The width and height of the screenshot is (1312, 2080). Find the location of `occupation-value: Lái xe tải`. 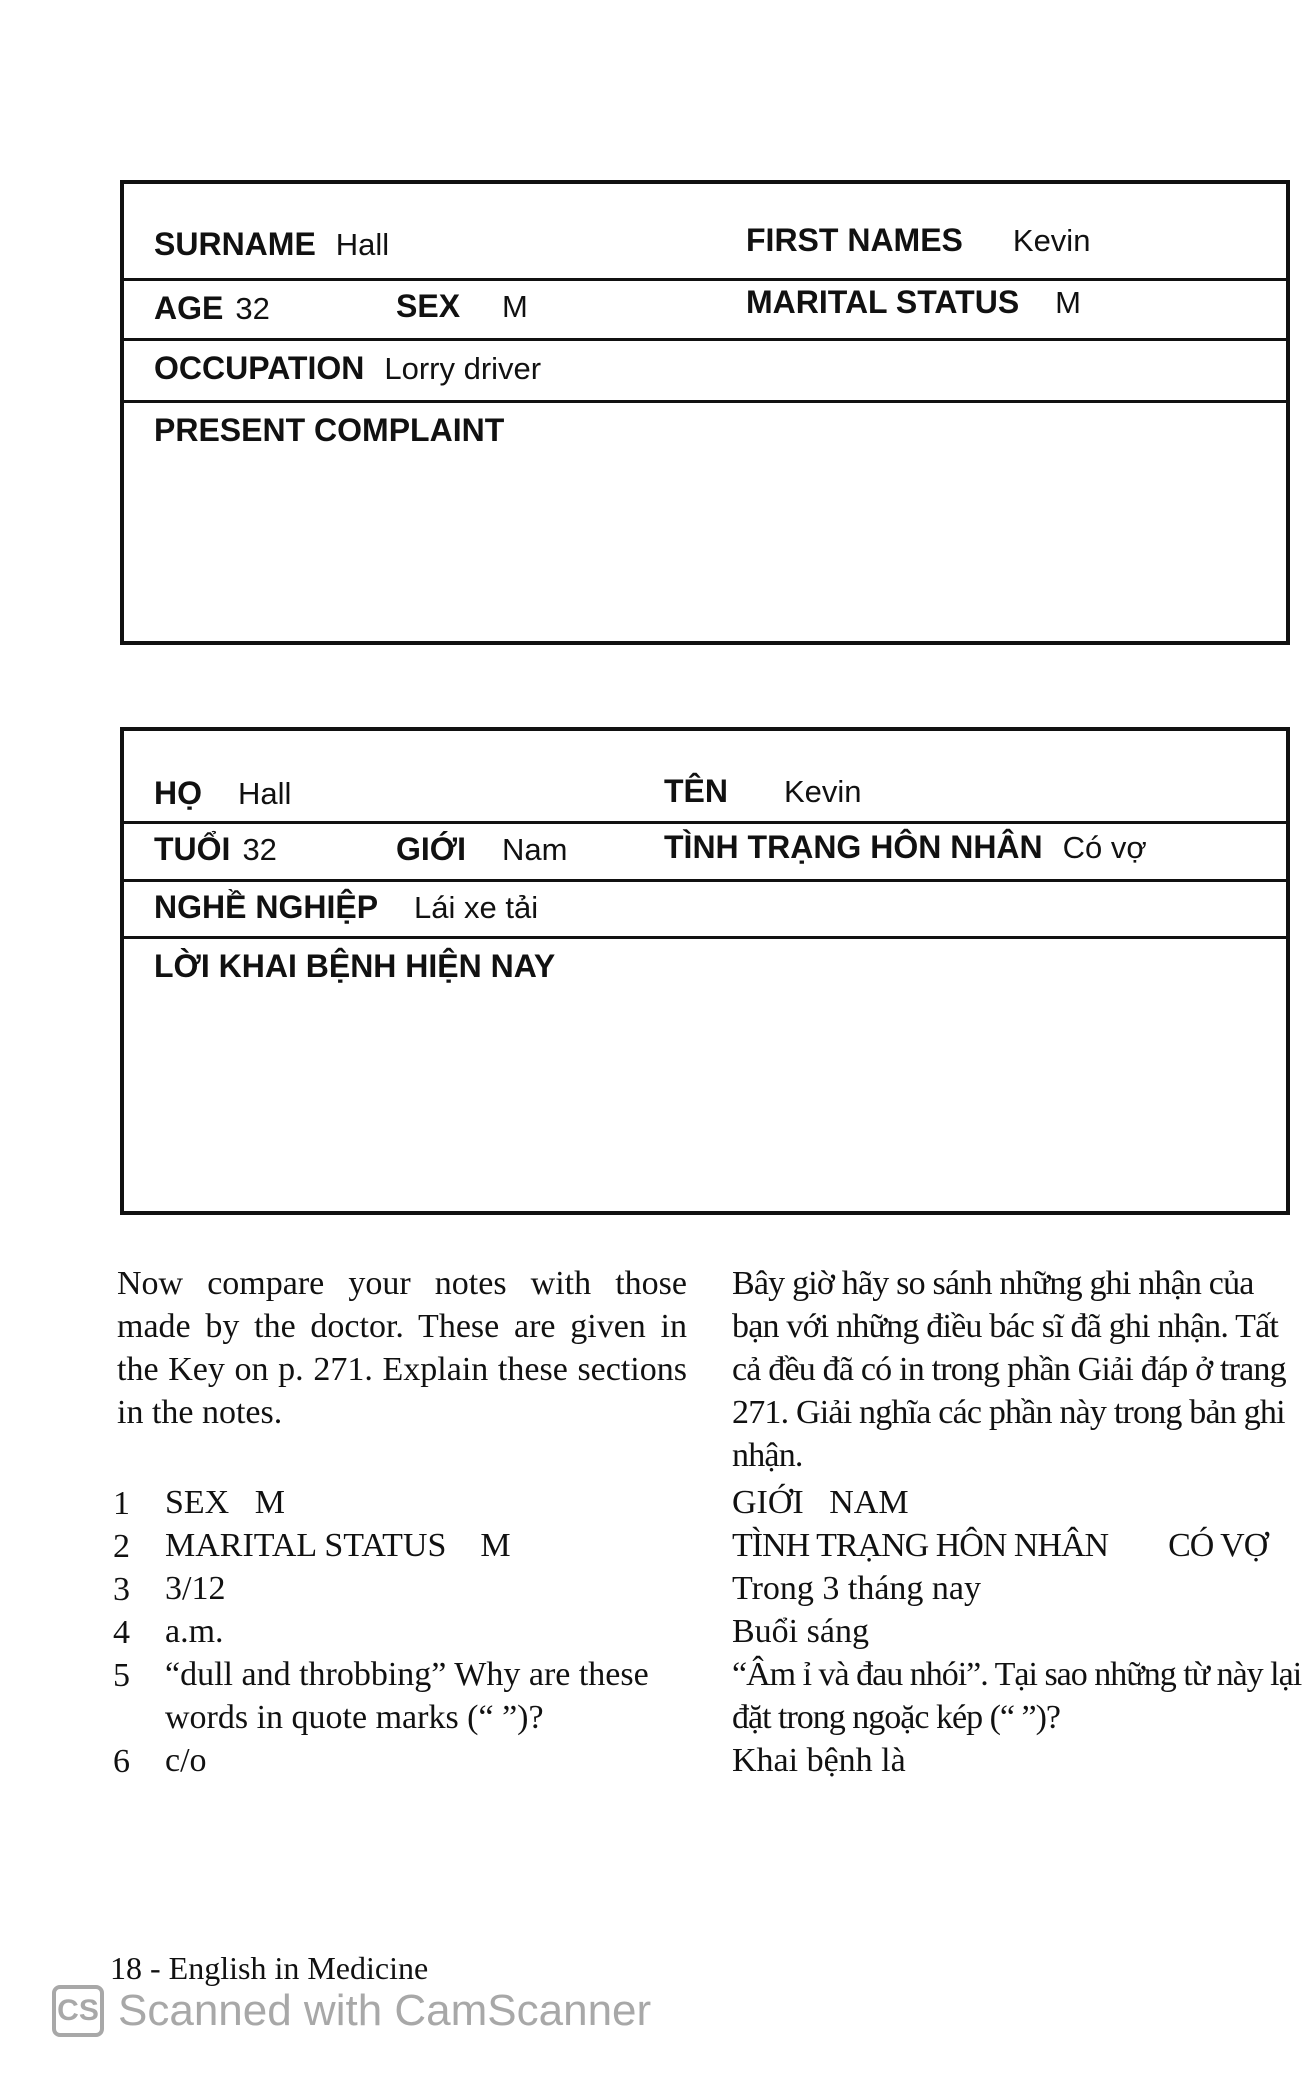

occupation-value: Lái xe tải is located at coordinates (476, 907).